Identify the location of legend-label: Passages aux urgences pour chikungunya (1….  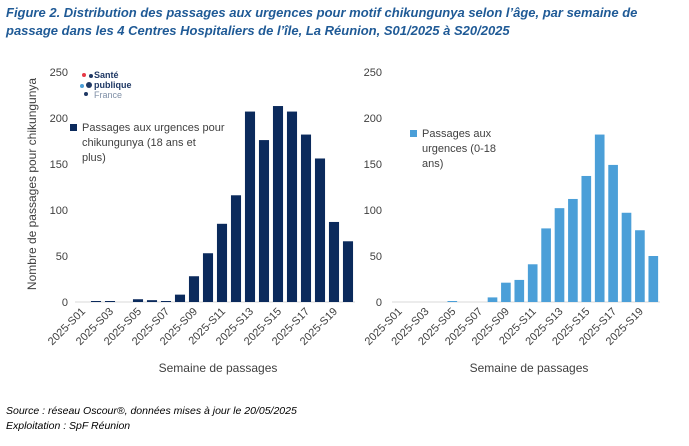
(153, 143).